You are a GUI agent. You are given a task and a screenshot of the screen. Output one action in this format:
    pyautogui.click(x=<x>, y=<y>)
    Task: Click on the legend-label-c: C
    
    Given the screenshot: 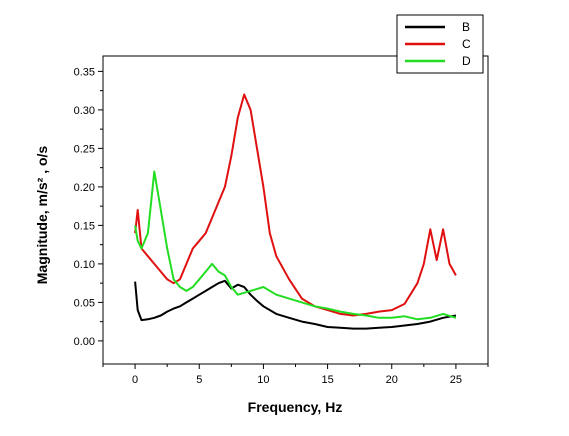 What is the action you would take?
    pyautogui.click(x=466, y=44)
    